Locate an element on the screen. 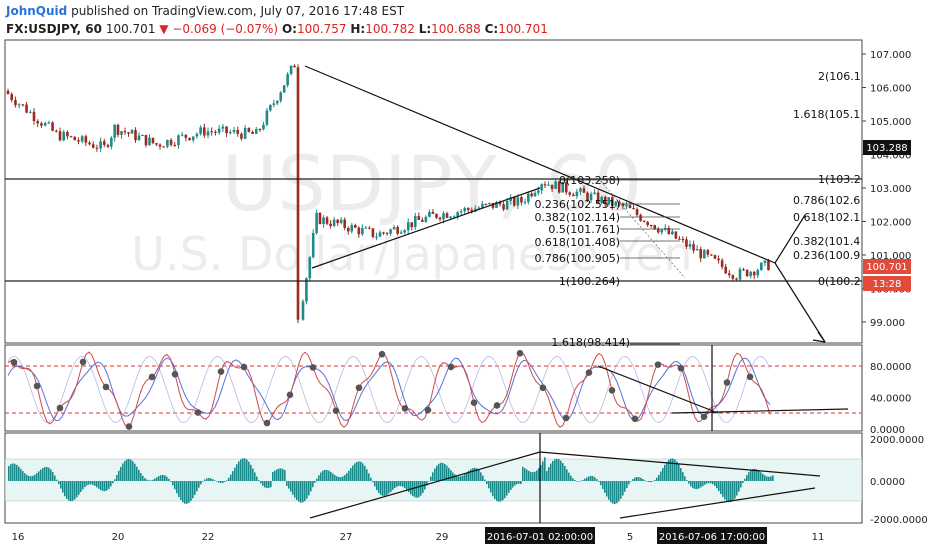 The height and width of the screenshot is (550, 932). time-tick-label: 11 is located at coordinates (818, 537).